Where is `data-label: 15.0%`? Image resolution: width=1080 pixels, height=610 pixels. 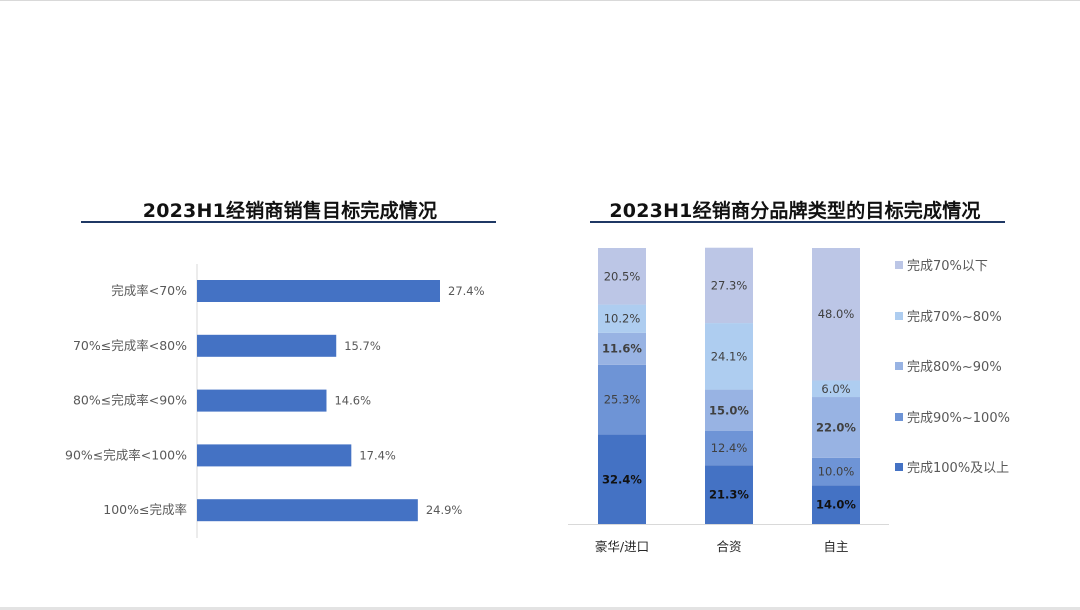
data-label: 15.0% is located at coordinates (729, 410).